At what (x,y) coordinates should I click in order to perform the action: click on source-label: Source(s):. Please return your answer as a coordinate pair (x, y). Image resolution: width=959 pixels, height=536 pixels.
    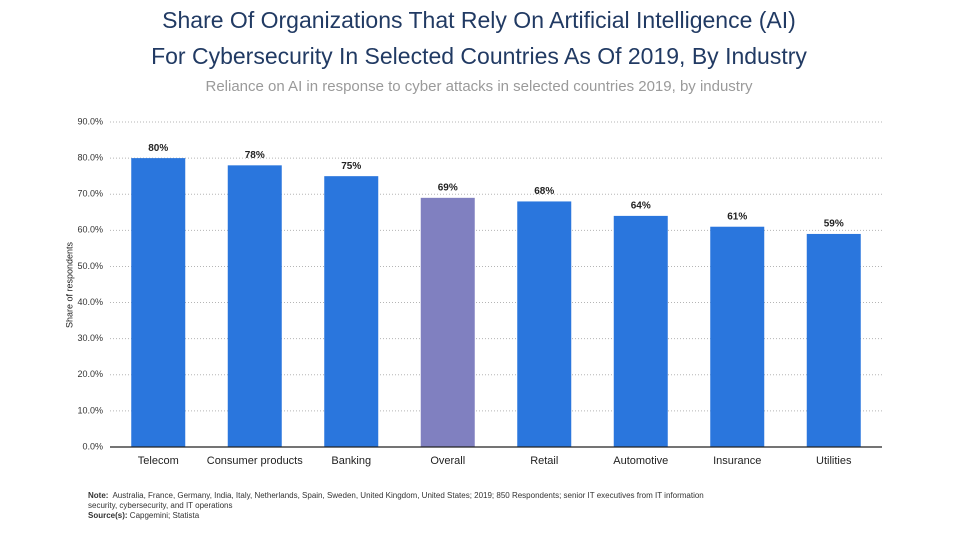
    Looking at the image, I should click on (108, 515).